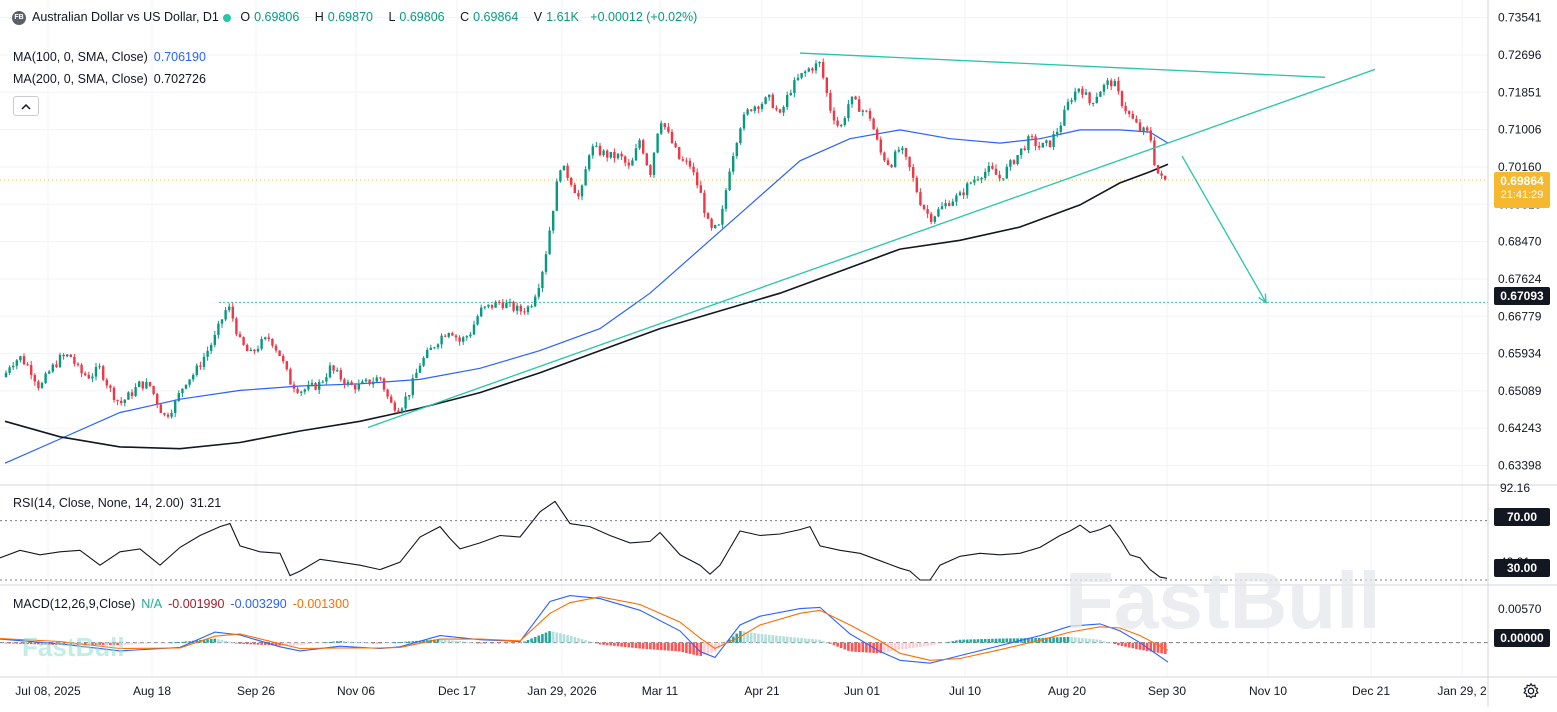 Image resolution: width=1557 pixels, height=712 pixels. Describe the element at coordinates (277, 17) in the screenshot. I see `open-value: 0.69806` at that location.